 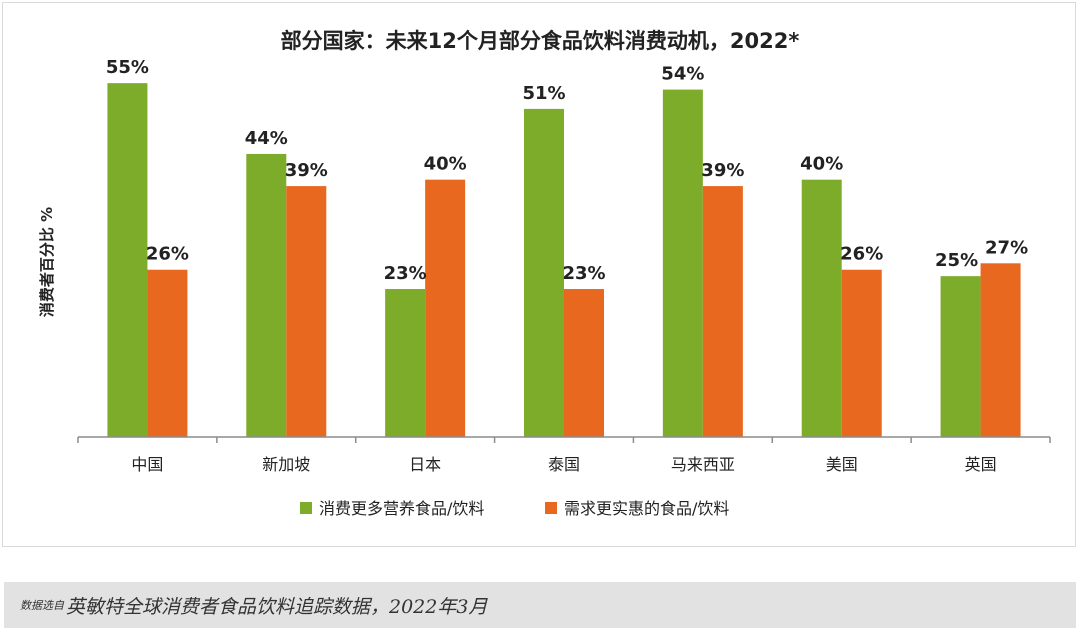 I want to click on category-label: 泰国, so click(x=564, y=464).